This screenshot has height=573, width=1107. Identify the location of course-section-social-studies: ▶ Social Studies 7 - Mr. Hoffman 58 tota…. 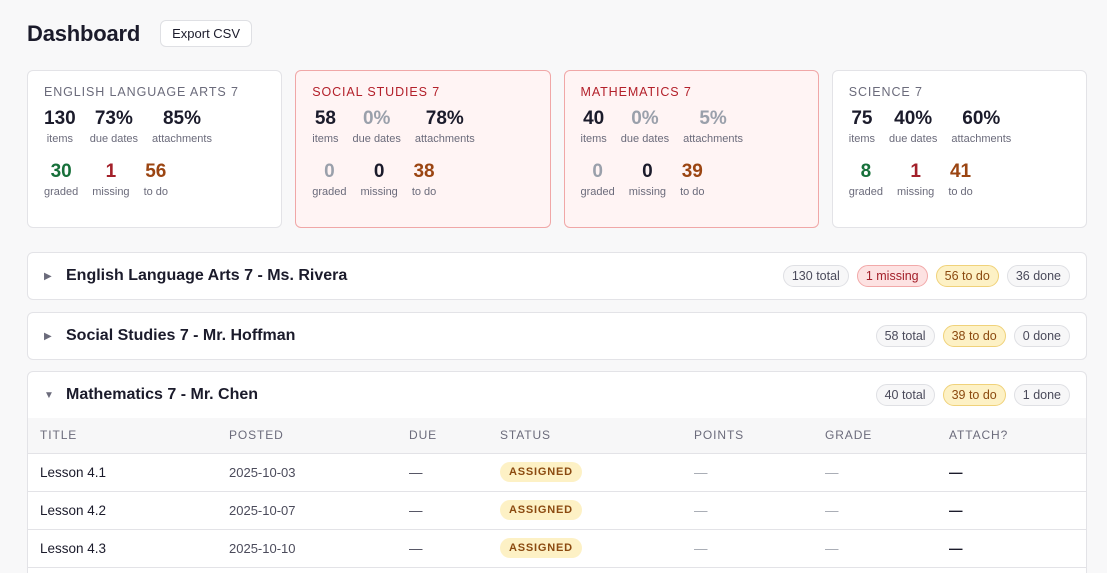
(557, 336).